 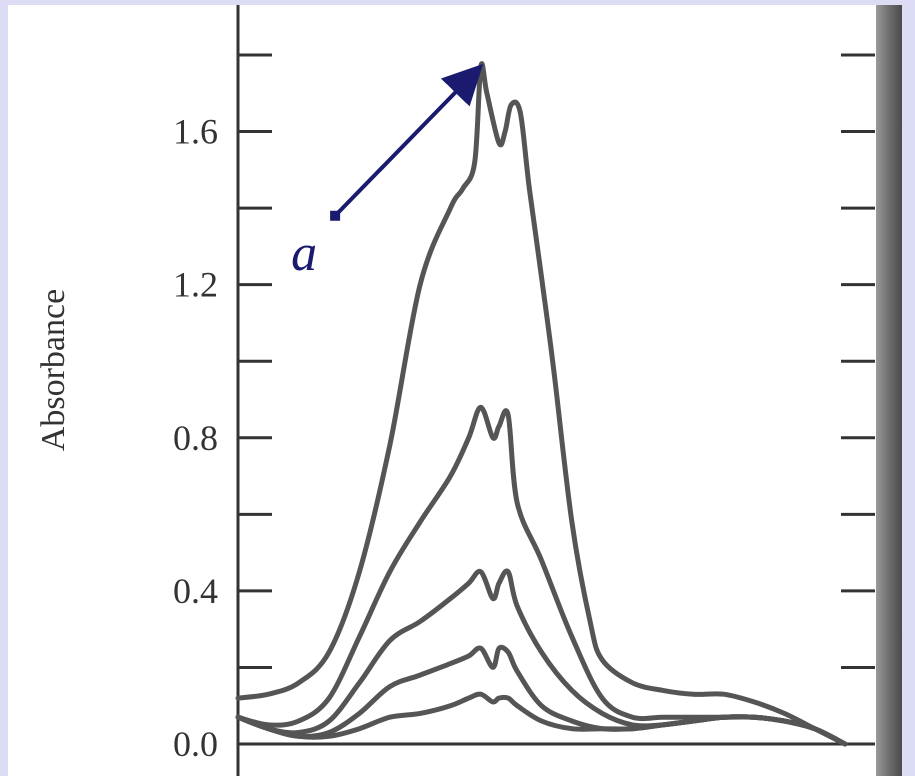 What do you see at coordinates (195, 744) in the screenshot?
I see `y-tick-label: 0.0` at bounding box center [195, 744].